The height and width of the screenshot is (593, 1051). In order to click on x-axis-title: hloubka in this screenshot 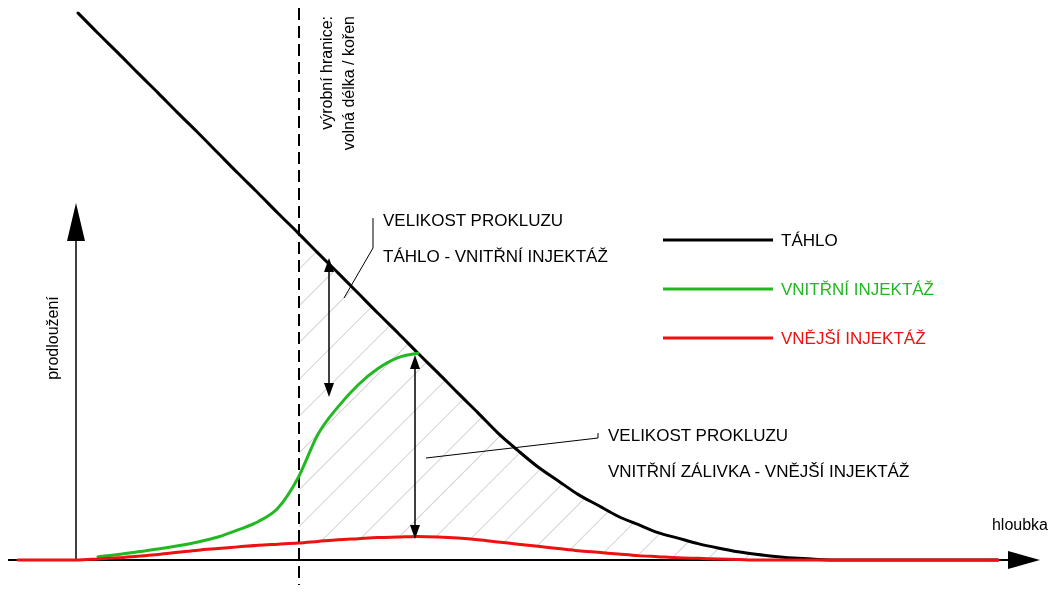, I will do `click(1020, 524)`.